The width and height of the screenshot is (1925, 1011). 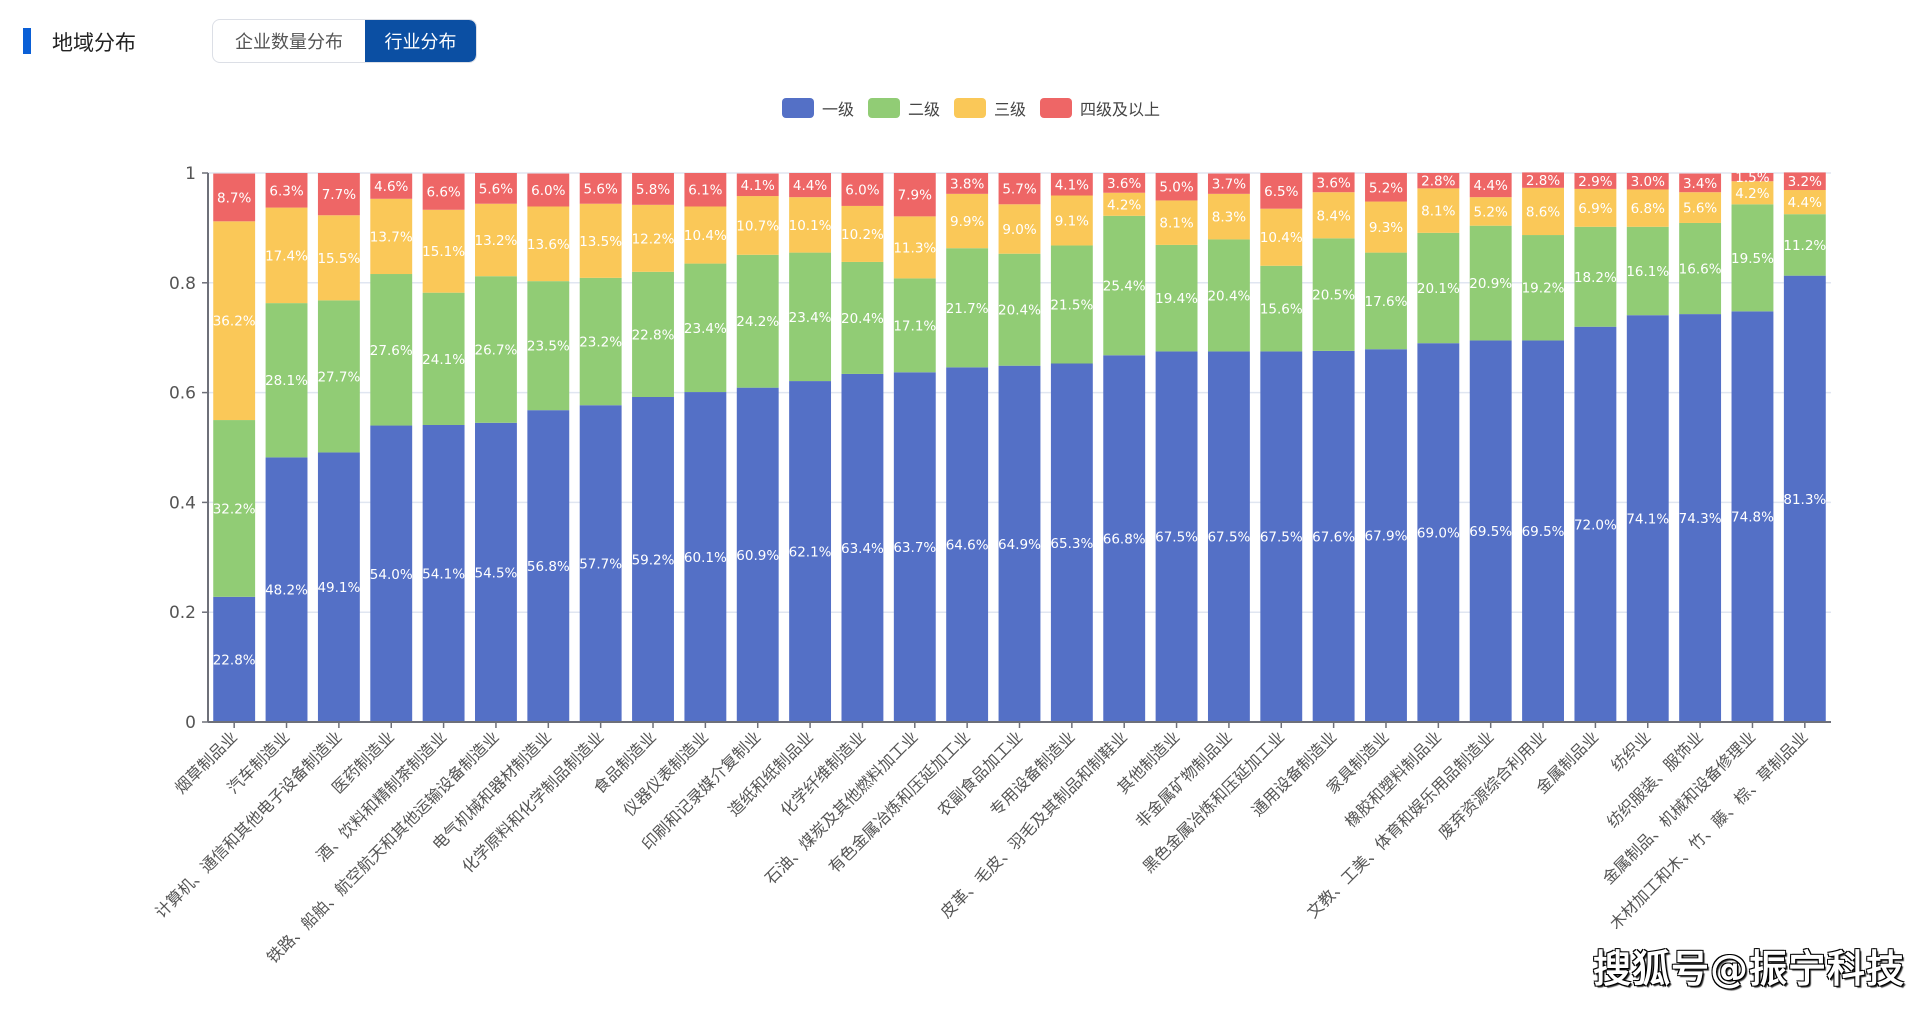 I want to click on tab-company-count-distribution: 企业数量分布, so click(x=289, y=42).